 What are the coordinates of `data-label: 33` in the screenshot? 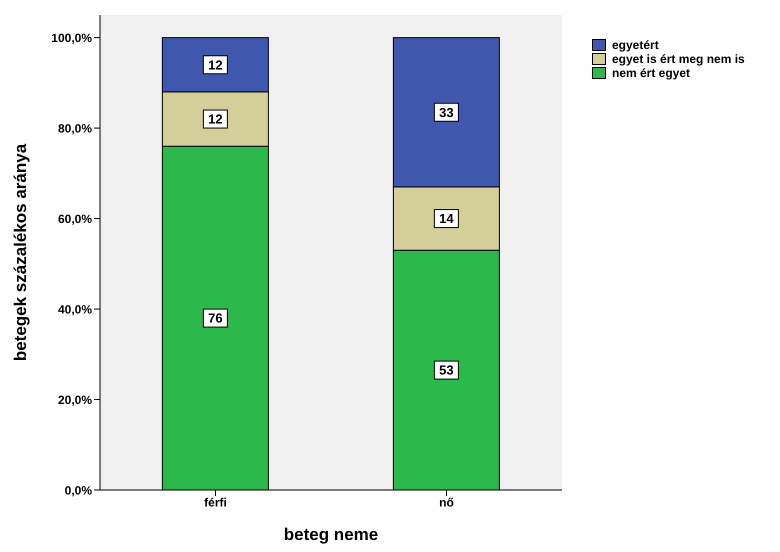 It's located at (446, 112).